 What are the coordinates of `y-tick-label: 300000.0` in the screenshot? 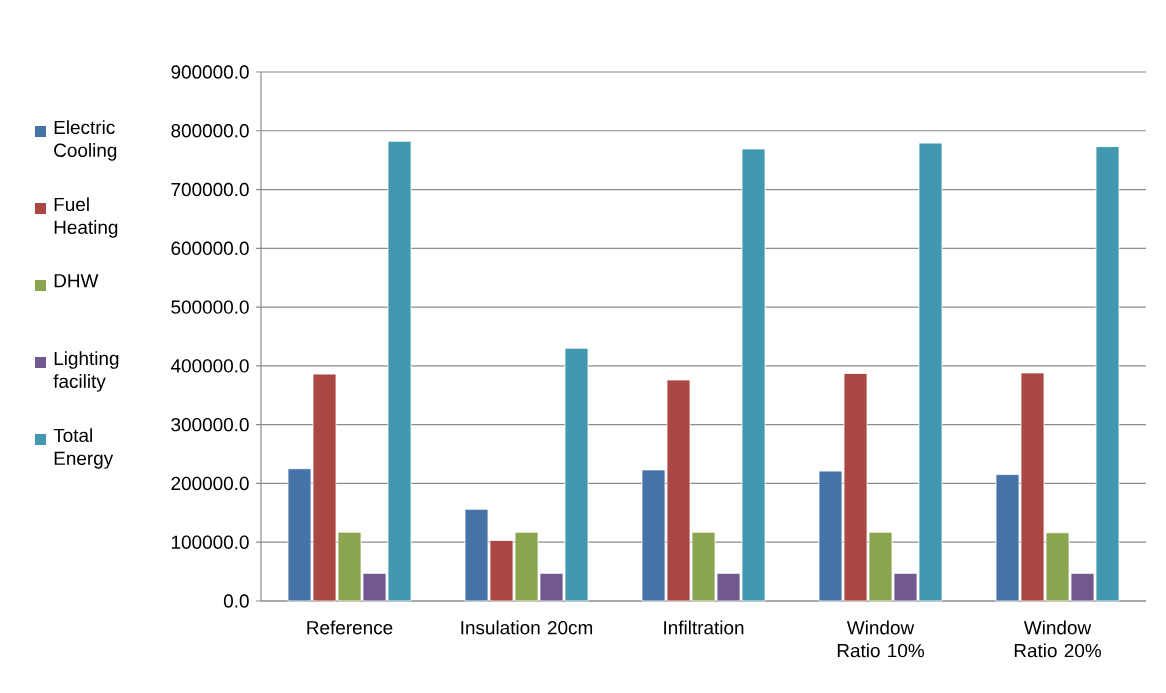 It's located at (210, 424).